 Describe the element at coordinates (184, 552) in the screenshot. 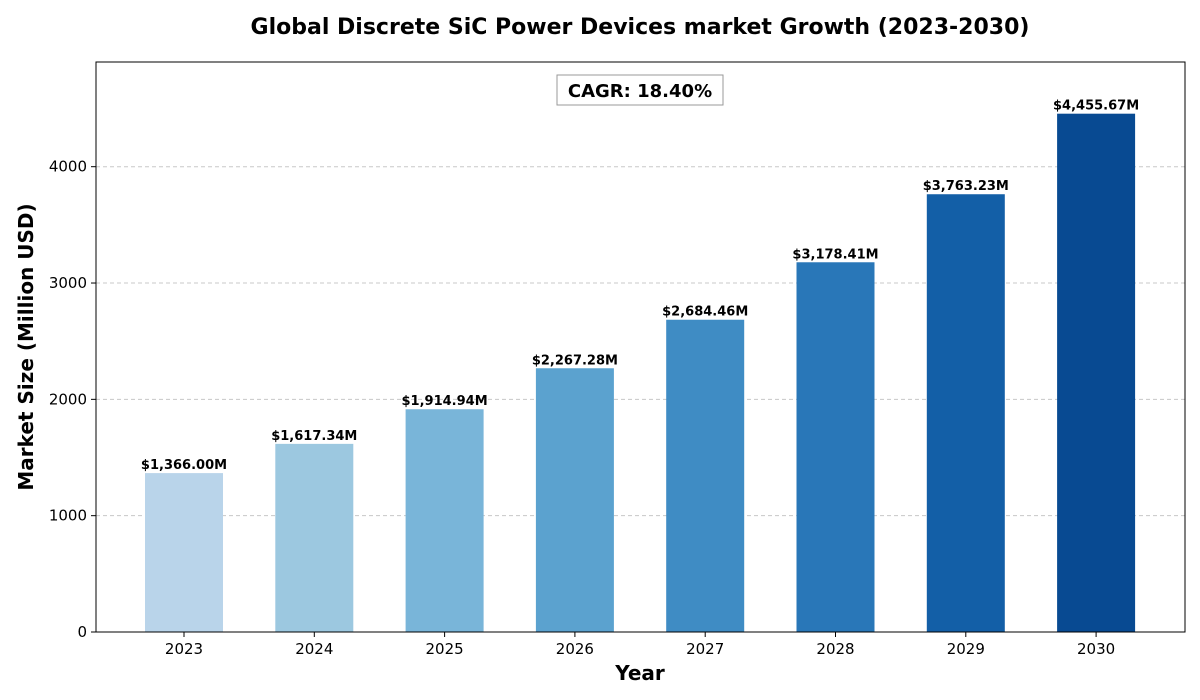

I see `bar-2023` at that location.